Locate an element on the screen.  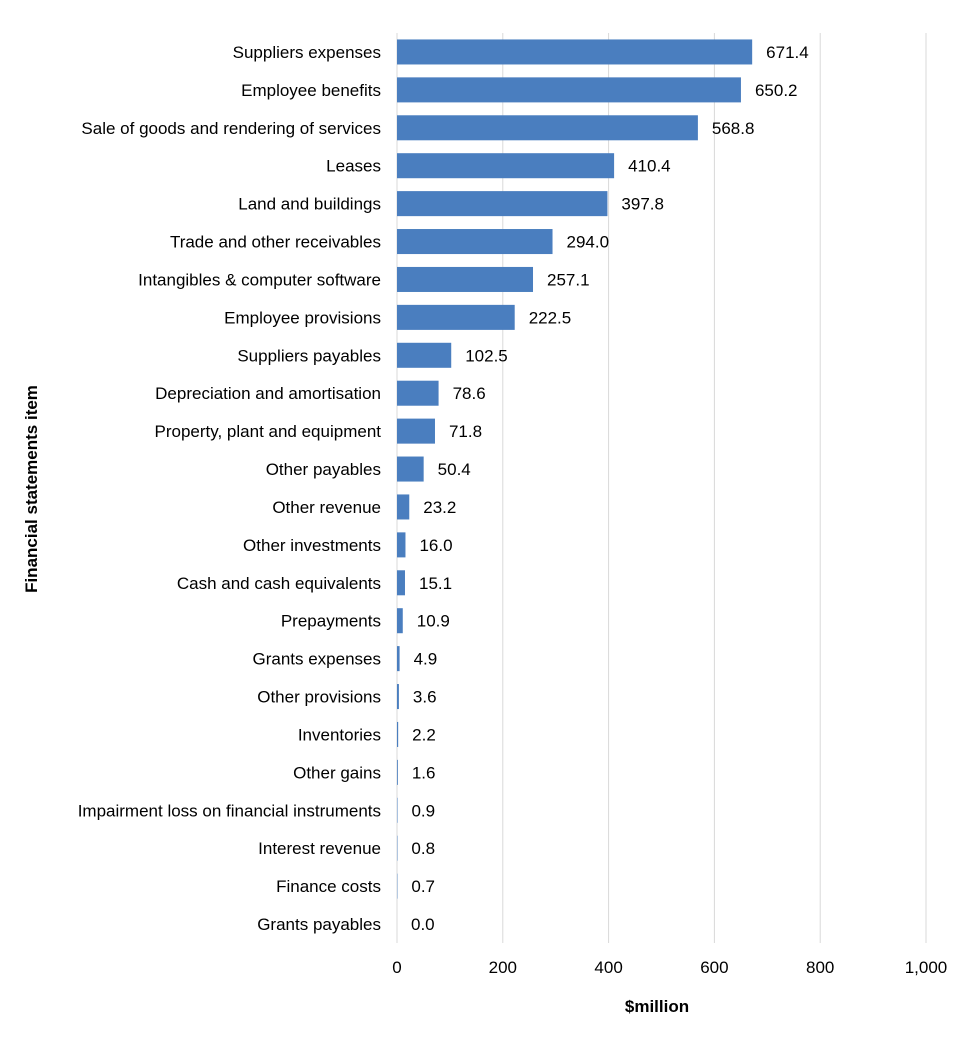
category-label: Suppliers expenses is located at coordinates (307, 52).